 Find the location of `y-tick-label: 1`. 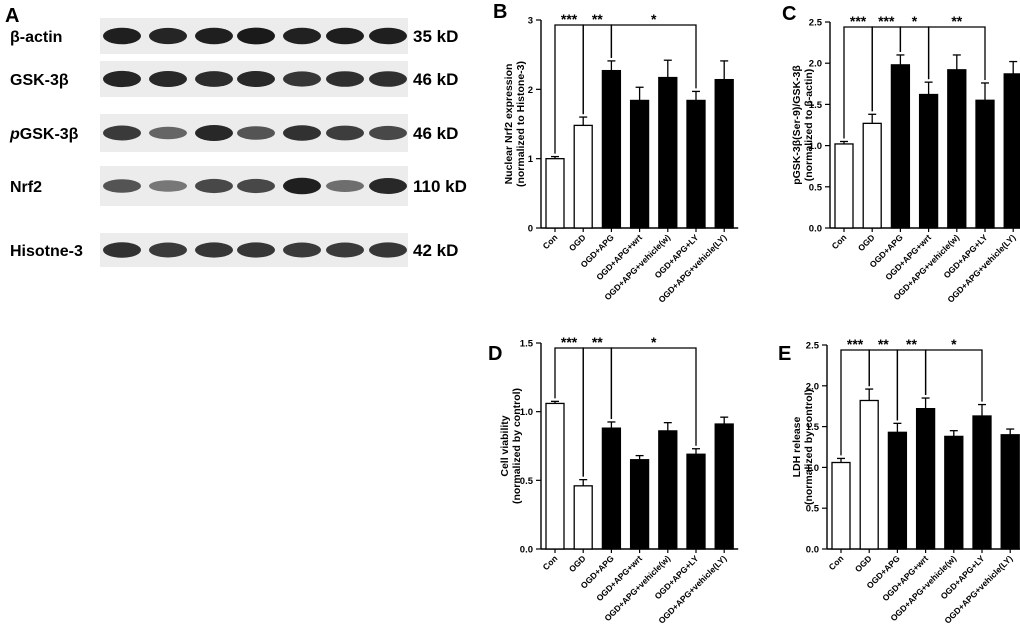

y-tick-label: 1 is located at coordinates (531, 159).